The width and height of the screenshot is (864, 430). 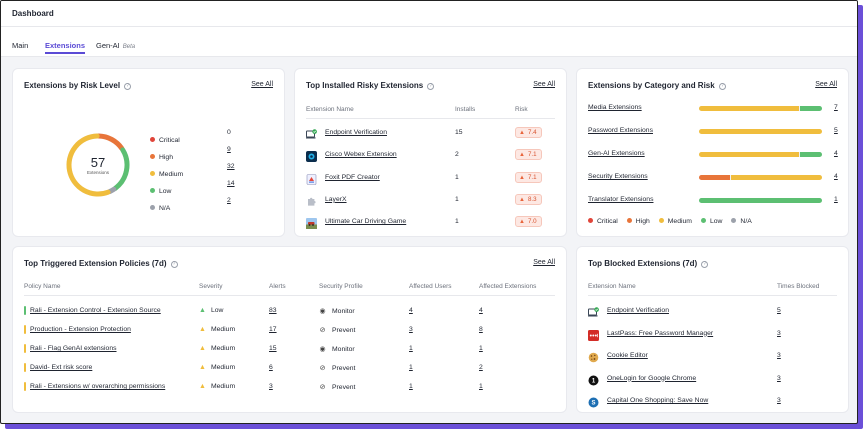 What do you see at coordinates (165, 191) in the screenshot?
I see `risk-legend-label: Low` at bounding box center [165, 191].